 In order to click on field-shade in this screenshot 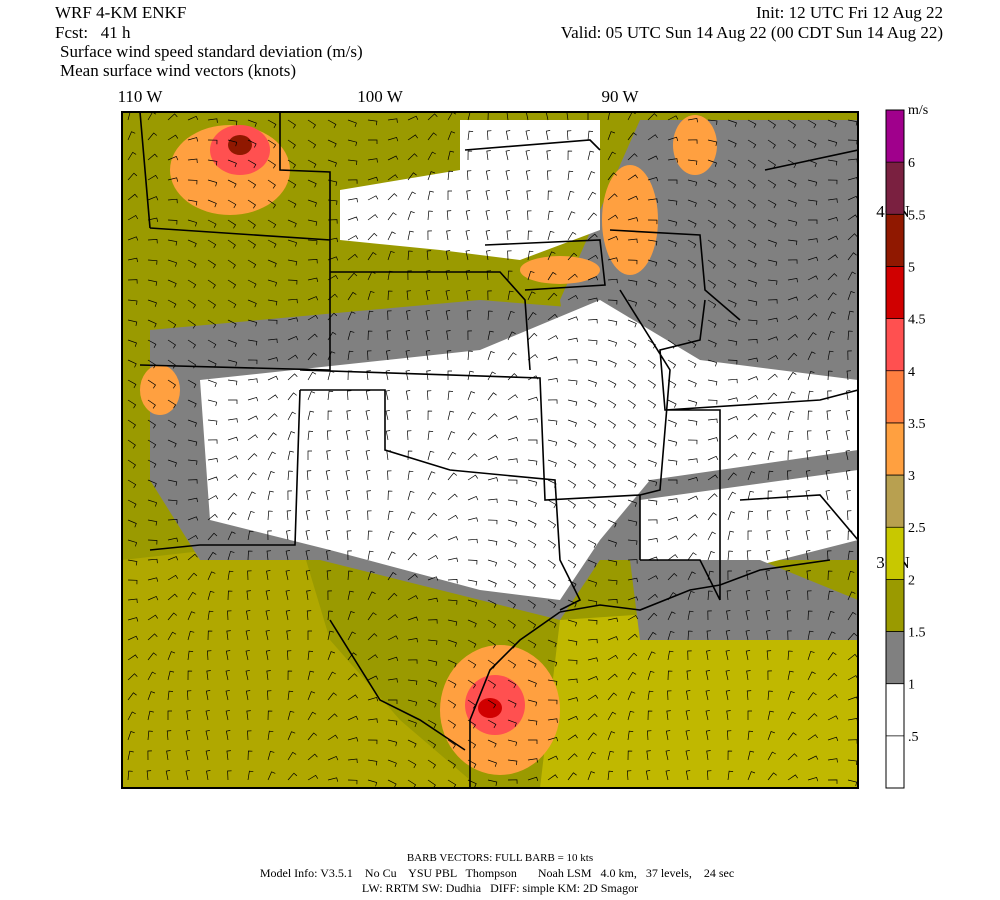, I will do `click(296, 664)`.